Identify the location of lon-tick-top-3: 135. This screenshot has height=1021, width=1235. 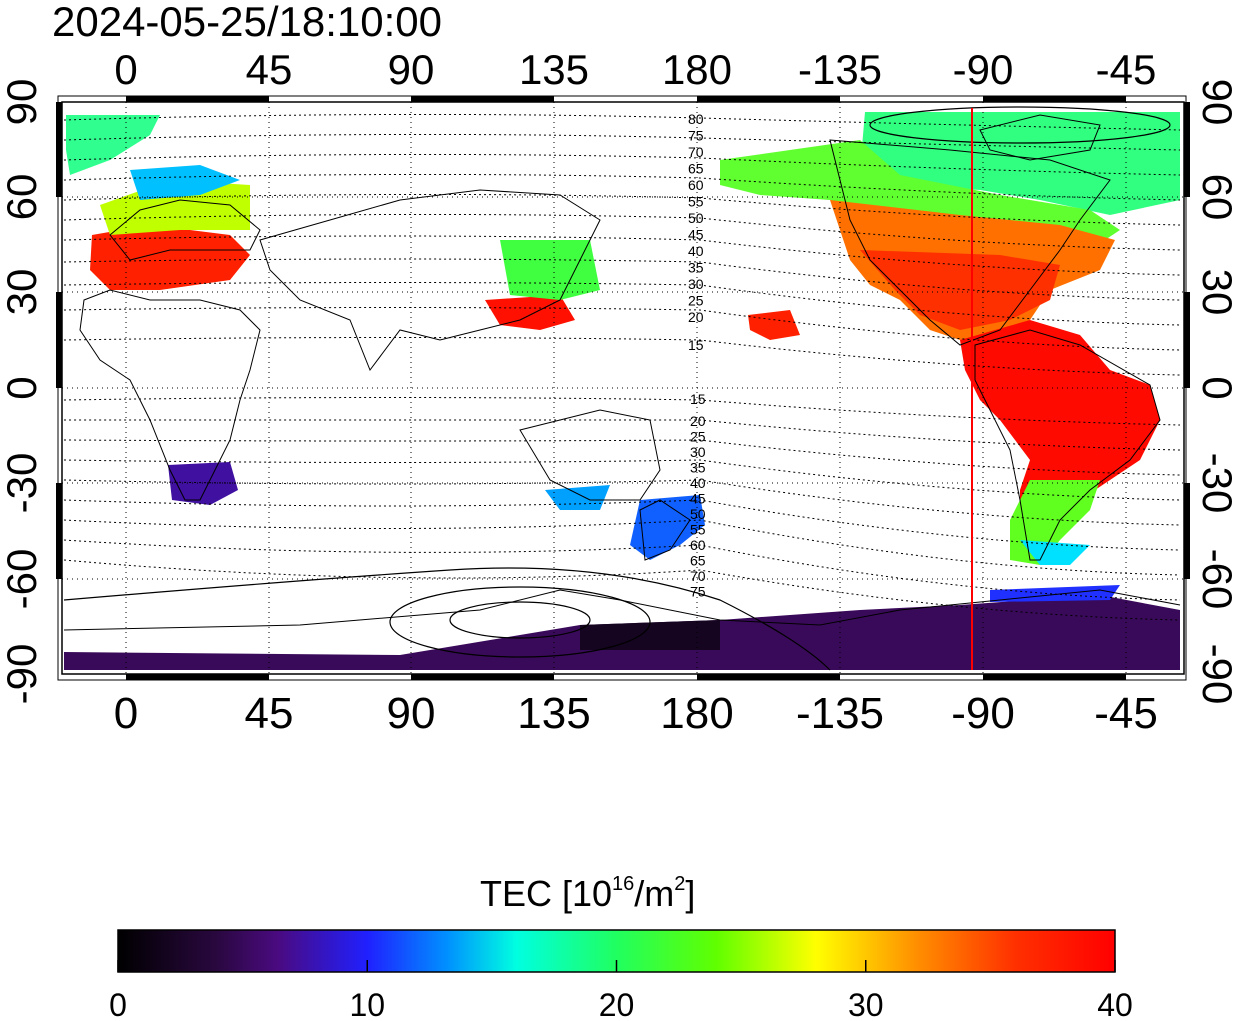
(554, 69).